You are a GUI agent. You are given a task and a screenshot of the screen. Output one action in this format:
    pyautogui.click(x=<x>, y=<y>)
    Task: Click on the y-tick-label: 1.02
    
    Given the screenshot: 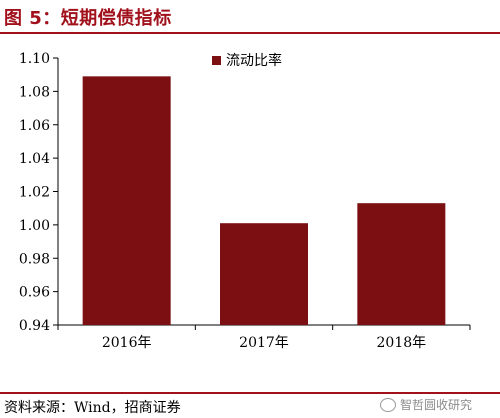 What is the action you would take?
    pyautogui.click(x=34, y=193)
    